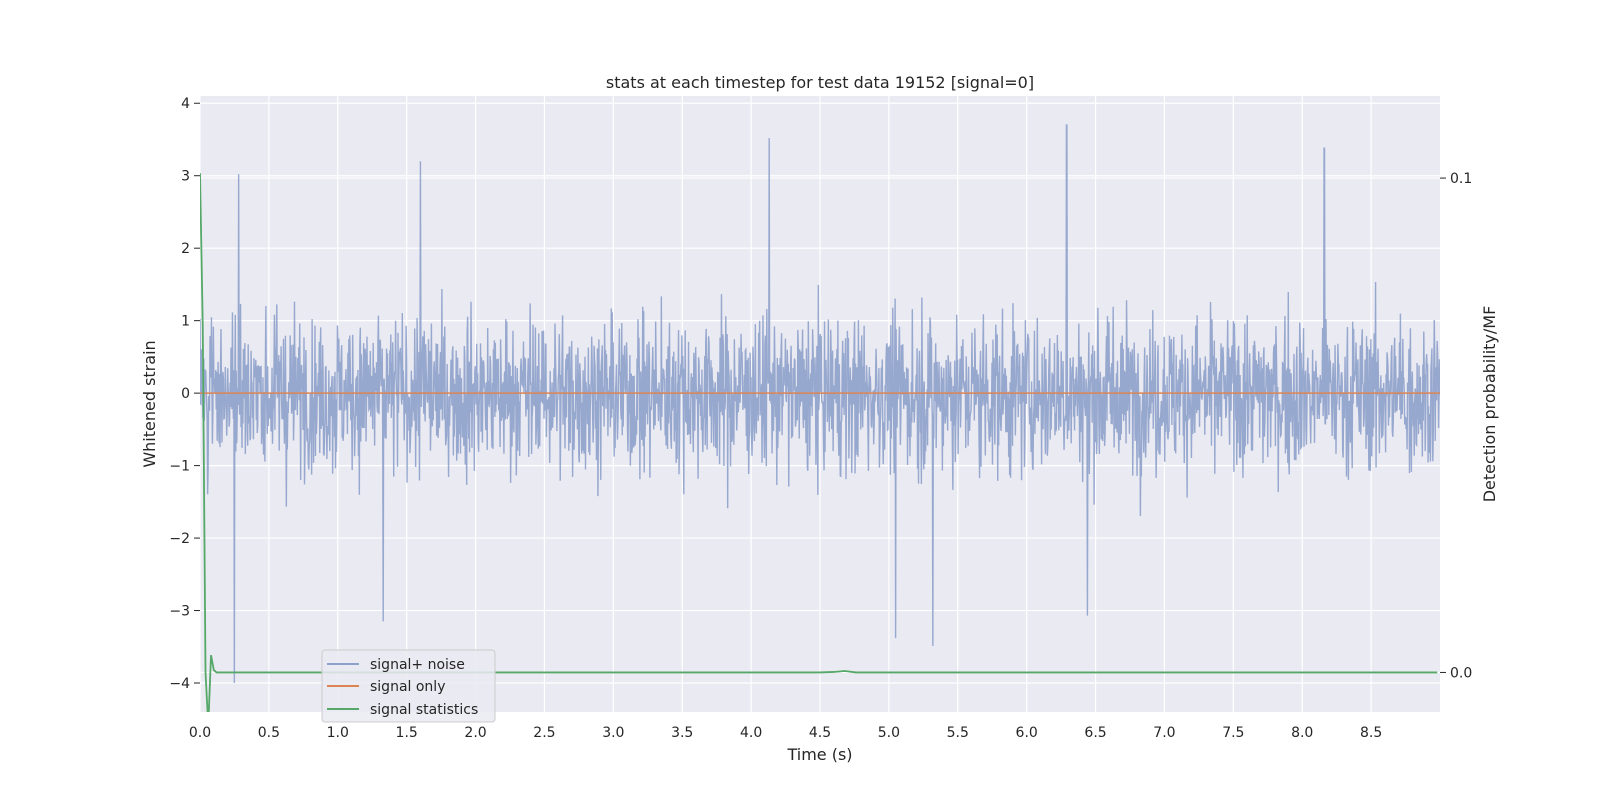 The height and width of the screenshot is (800, 1600). Describe the element at coordinates (1461, 673) in the screenshot. I see `y2-tick-label: 0.0` at that location.